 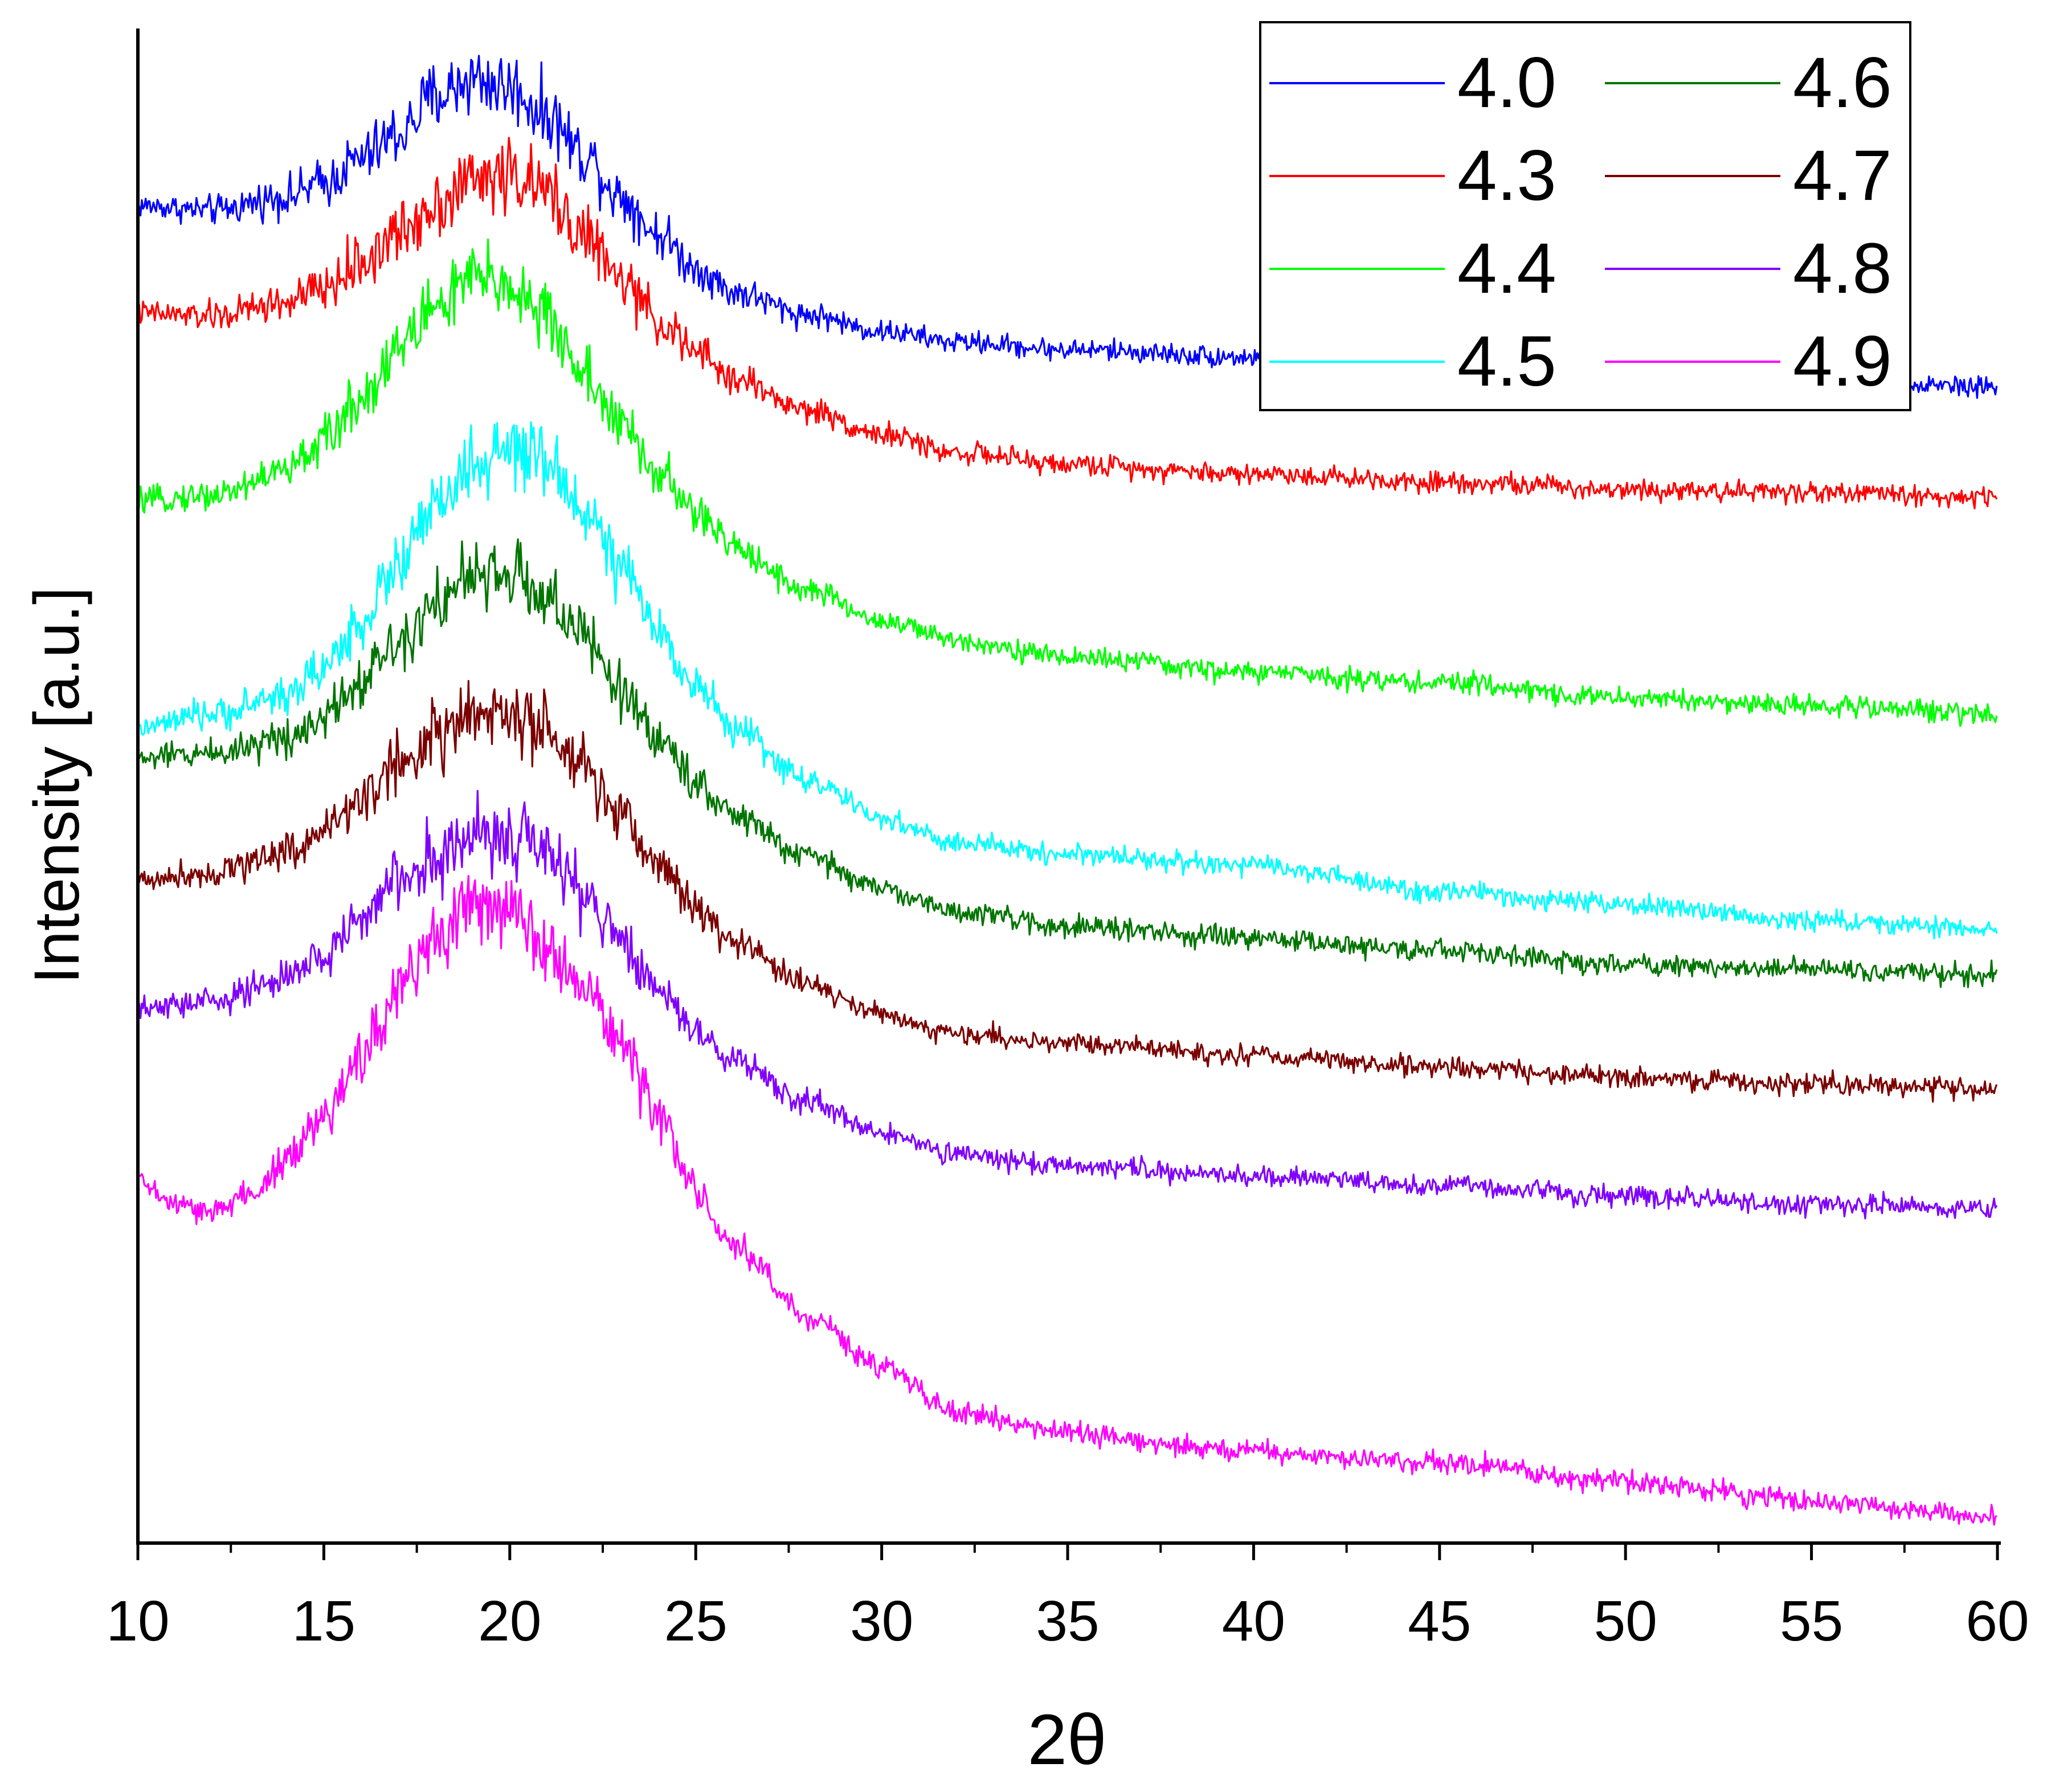 What do you see at coordinates (137, 1621) in the screenshot?
I see `x-tick-label: 10` at bounding box center [137, 1621].